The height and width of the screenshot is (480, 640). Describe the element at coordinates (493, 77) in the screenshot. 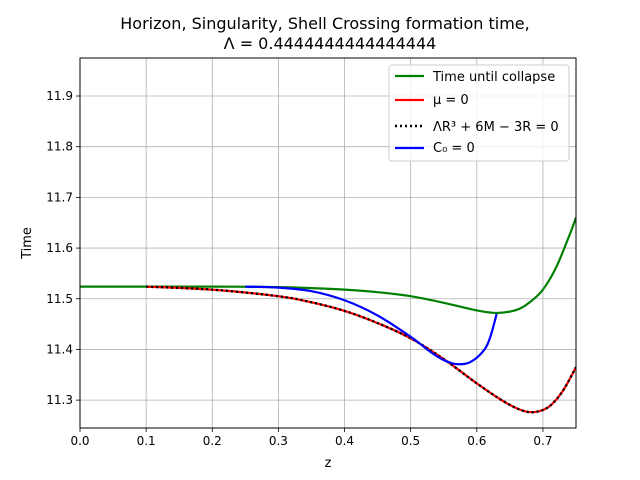

I see `legend-label-time-until-collapse: Time until collapse` at that location.